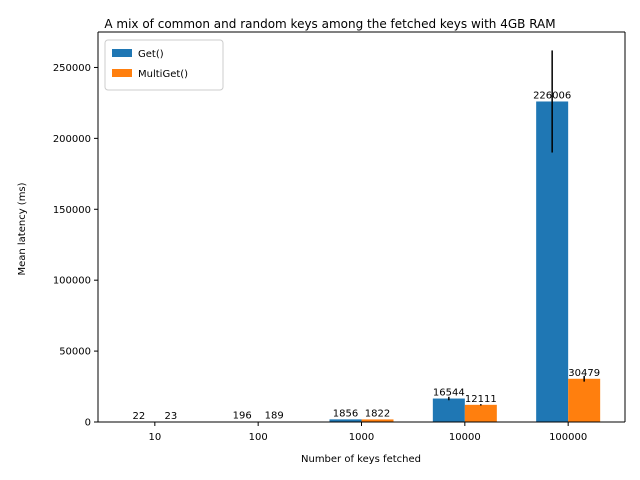  Describe the element at coordinates (72, 68) in the screenshot. I see `y-tick-label: 250000` at that location.